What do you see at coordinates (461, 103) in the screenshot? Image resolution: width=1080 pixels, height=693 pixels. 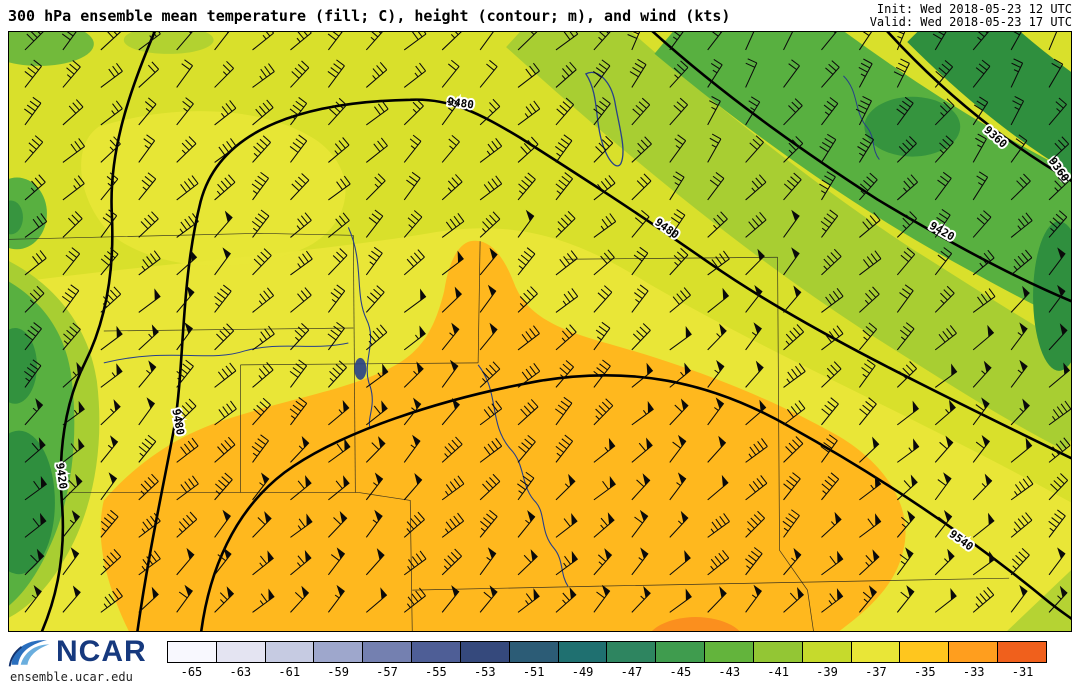 I see `contour-label: 9480` at bounding box center [461, 103].